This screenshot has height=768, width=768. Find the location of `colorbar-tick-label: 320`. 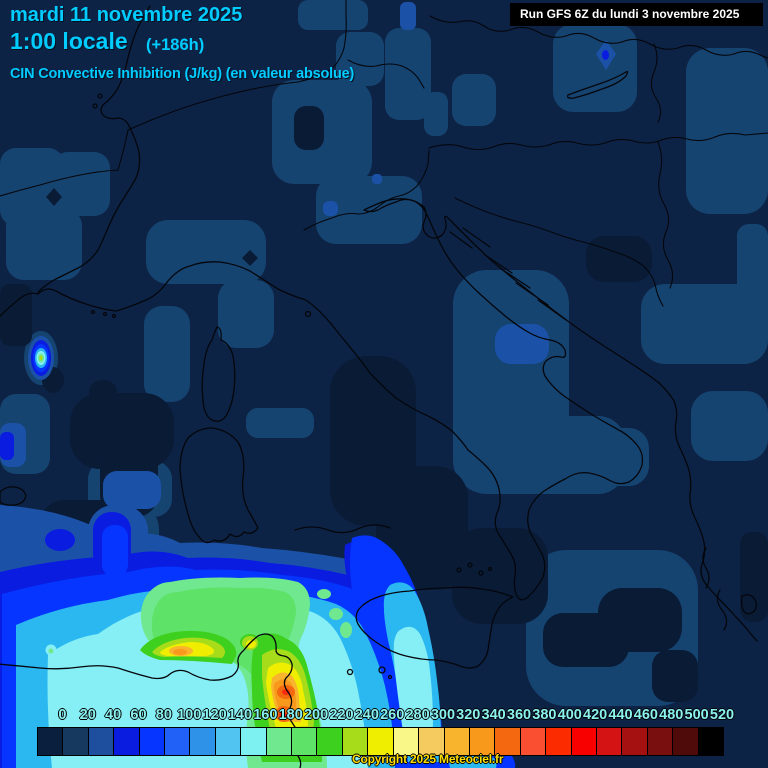

colorbar-tick-label: 320 is located at coordinates (468, 715).